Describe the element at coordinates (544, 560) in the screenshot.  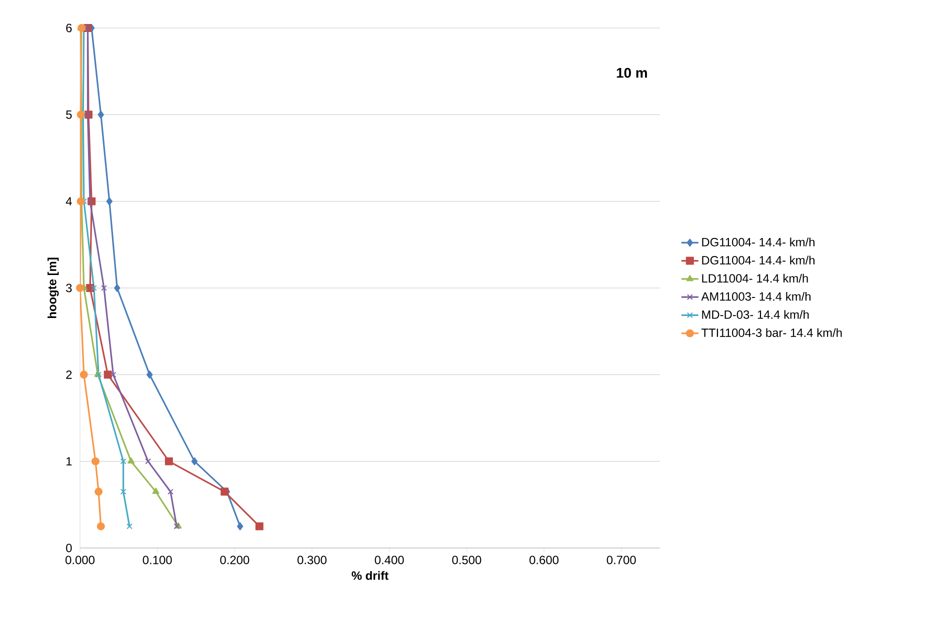
I see `x-tick-label: 0.600` at that location.